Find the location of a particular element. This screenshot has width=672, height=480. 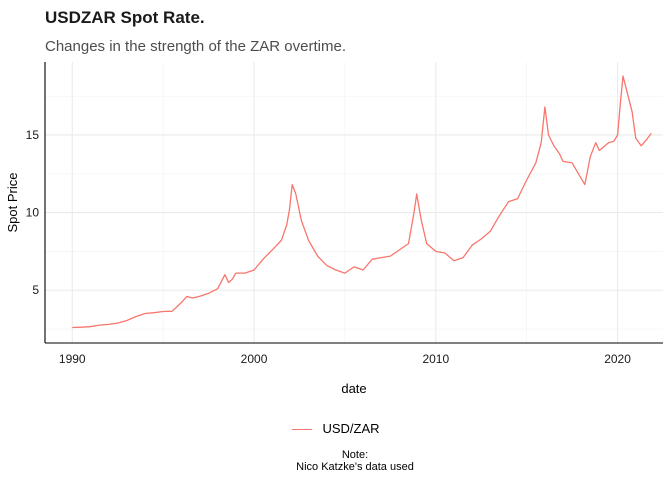

chart-caption: Note: Nico Katzke's data used is located at coordinates (336, 461).